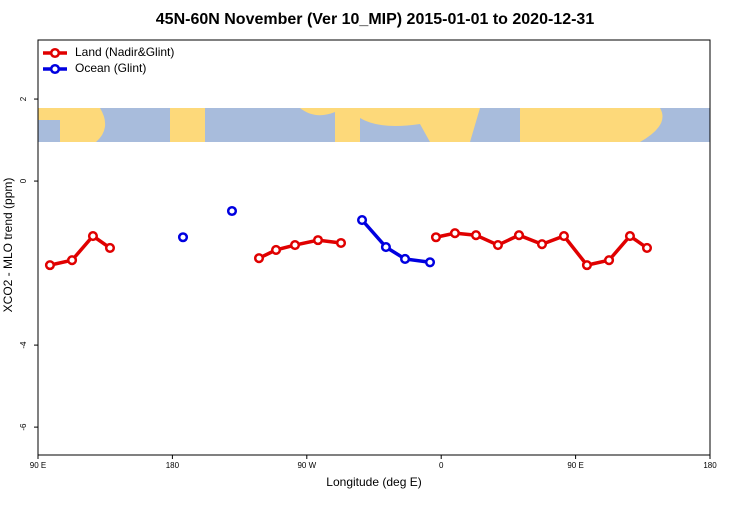 This screenshot has height=505, width=750. What do you see at coordinates (23, 345) in the screenshot?
I see `y-tick-label: -4` at bounding box center [23, 345].